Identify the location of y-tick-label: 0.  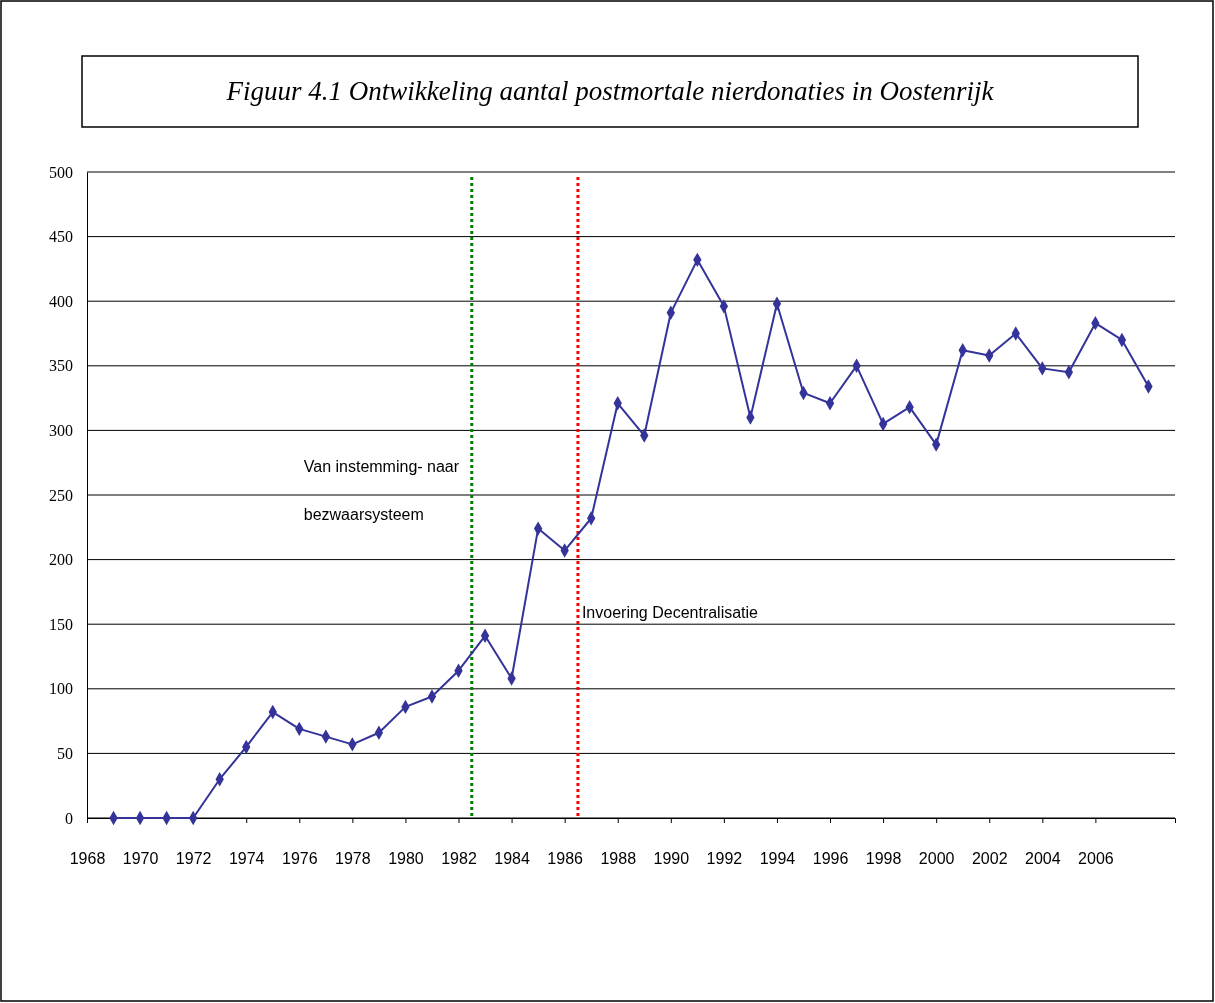
(69, 818).